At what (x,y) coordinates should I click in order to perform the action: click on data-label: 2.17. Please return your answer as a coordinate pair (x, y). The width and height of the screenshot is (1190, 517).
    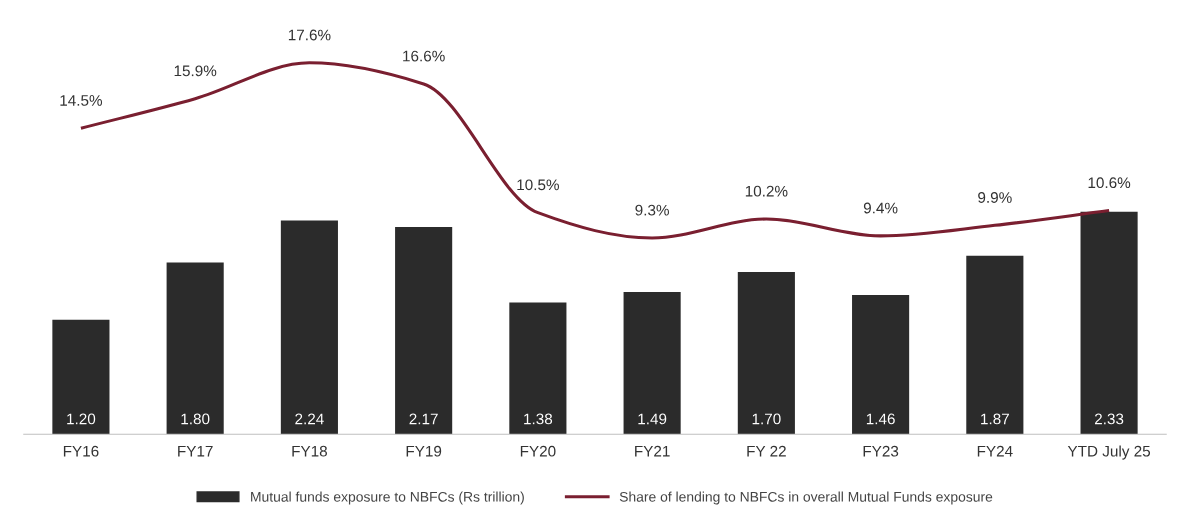
    Looking at the image, I should click on (423, 419).